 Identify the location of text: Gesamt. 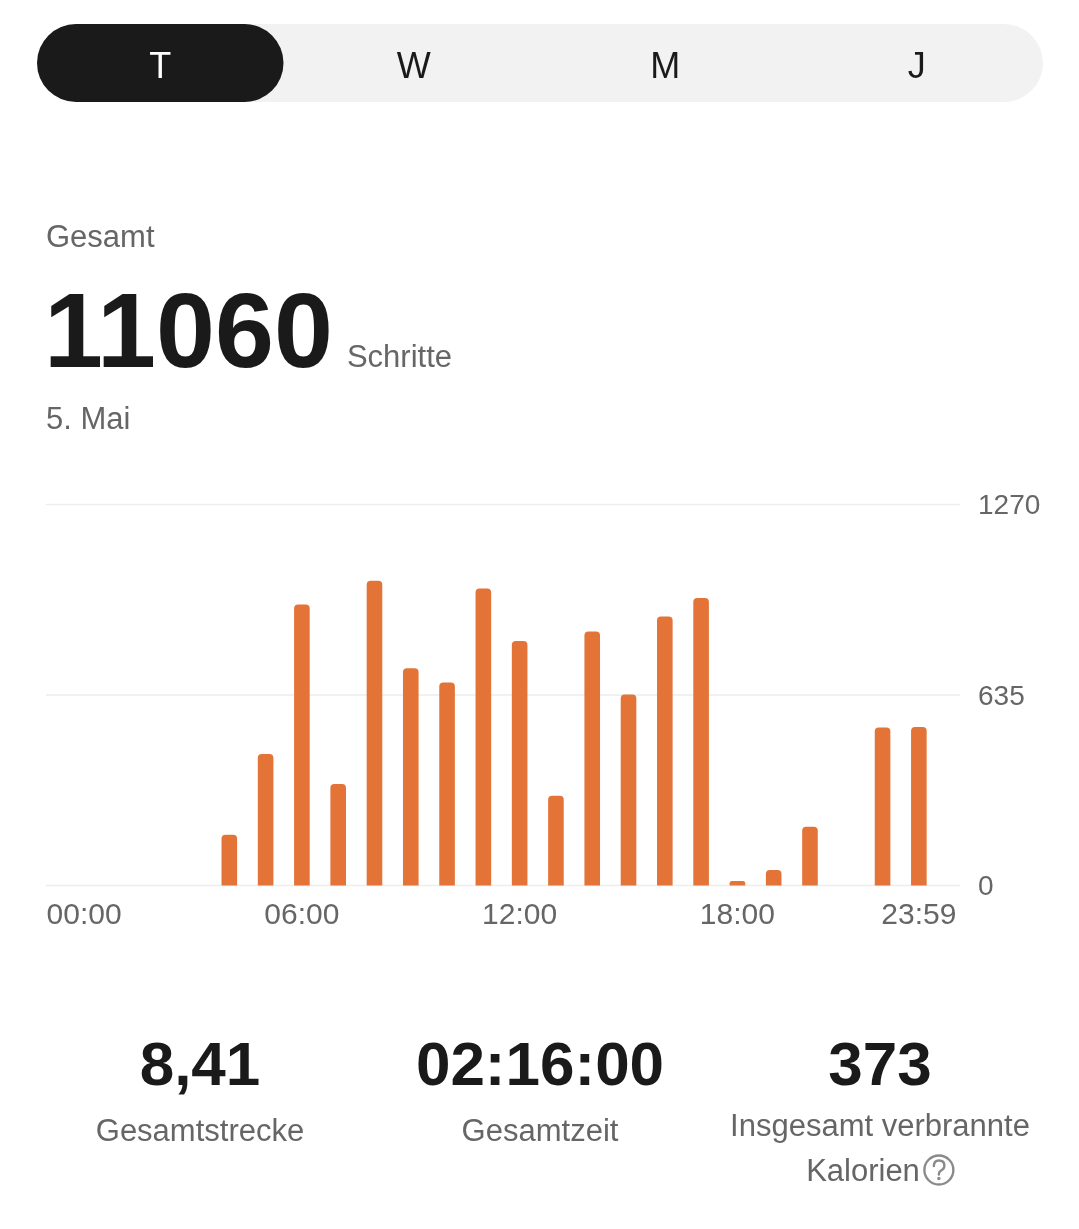
(100, 236).